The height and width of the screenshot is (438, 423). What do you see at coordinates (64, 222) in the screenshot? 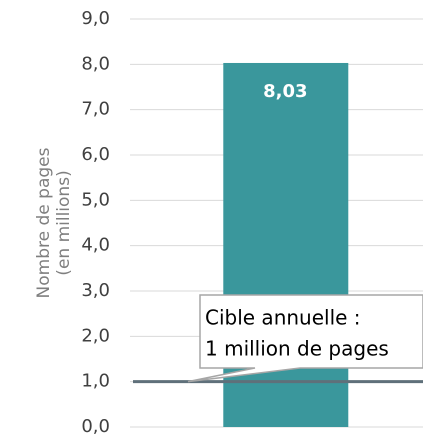
I see `y-label-line: (en millions)` at bounding box center [64, 222].